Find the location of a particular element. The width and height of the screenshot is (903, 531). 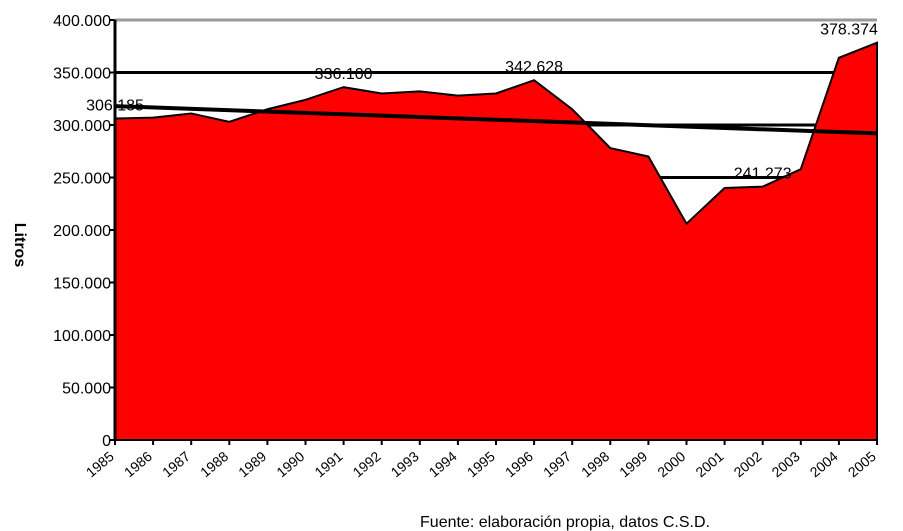

x-tick-label: 2005 is located at coordinates (862, 464).